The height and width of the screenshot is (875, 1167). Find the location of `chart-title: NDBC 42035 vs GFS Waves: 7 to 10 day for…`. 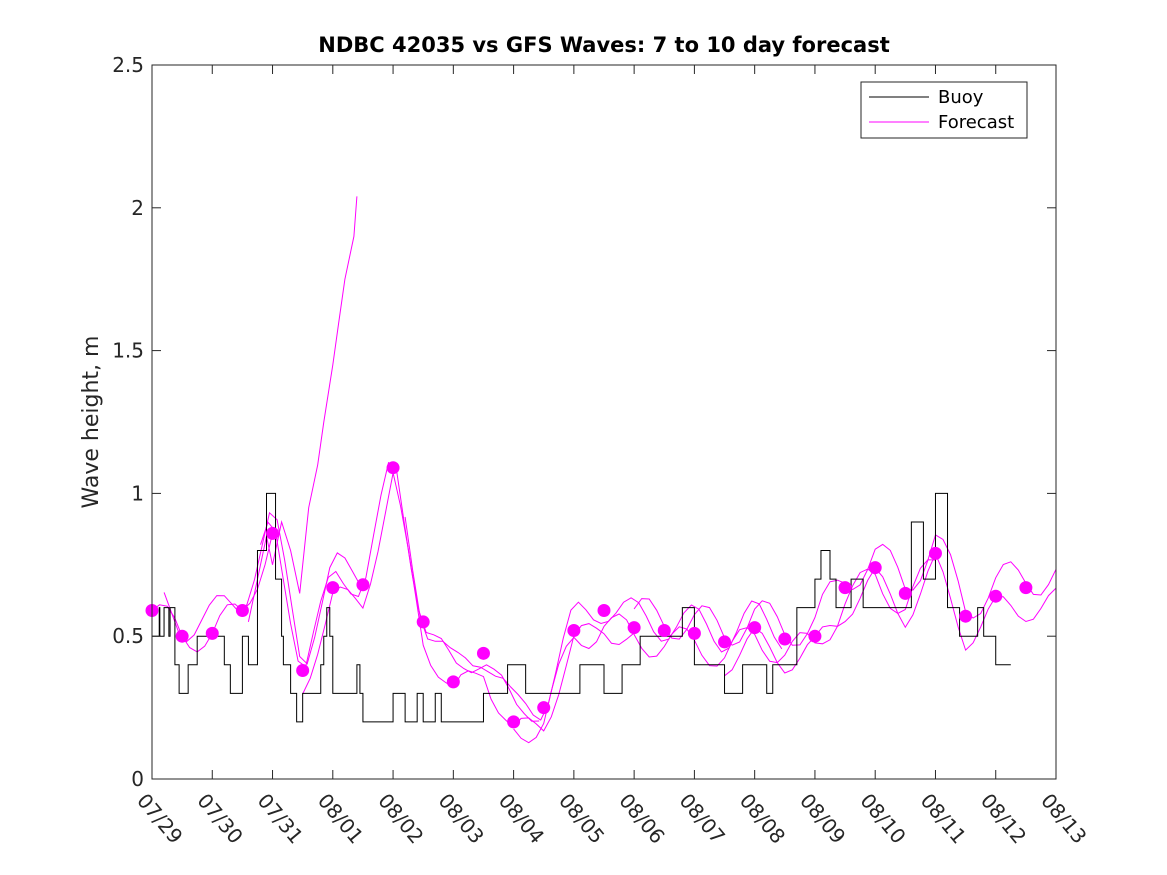

chart-title: NDBC 42035 vs GFS Waves: 7 to 10 day for… is located at coordinates (603, 45).